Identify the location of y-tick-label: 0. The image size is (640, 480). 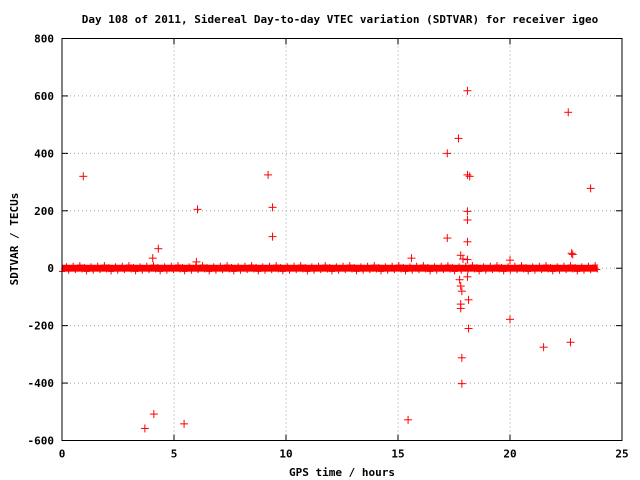
(50, 268).